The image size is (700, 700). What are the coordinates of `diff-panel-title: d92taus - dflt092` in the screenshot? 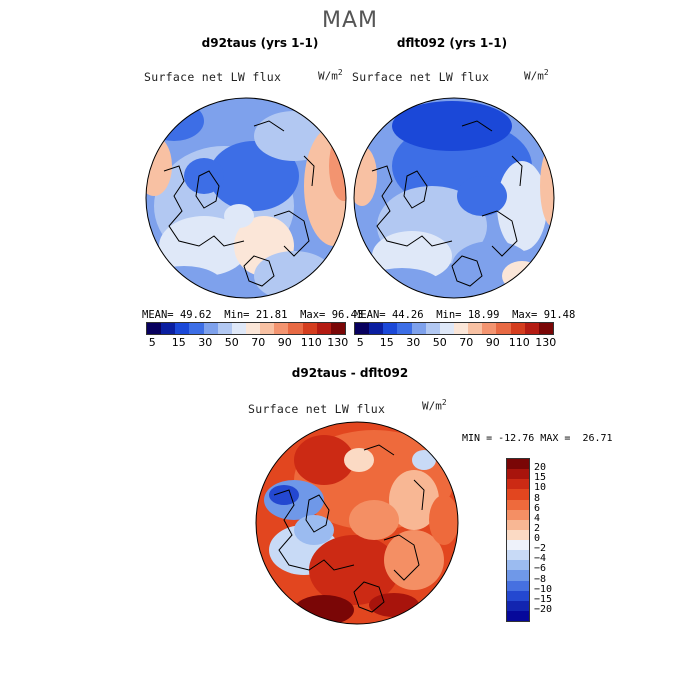 It's located at (350, 373).